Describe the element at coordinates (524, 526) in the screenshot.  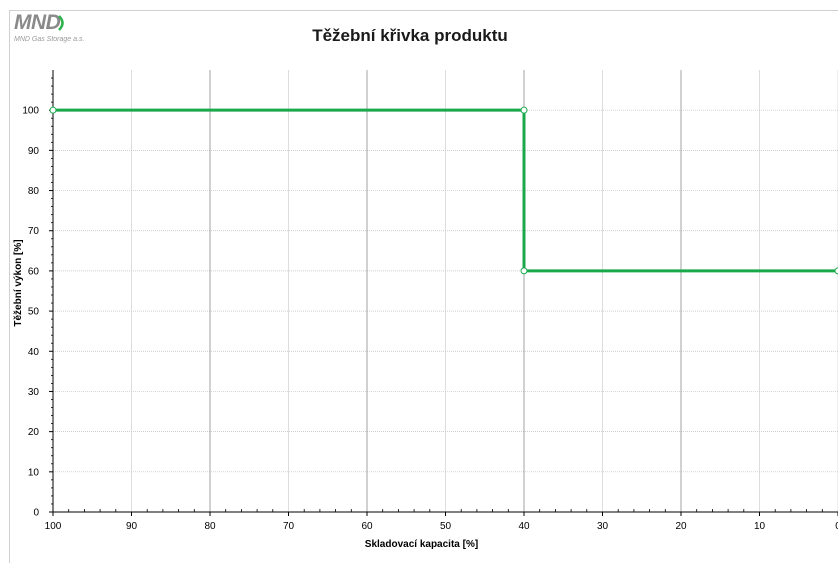
I see `x-tick-label: 40` at that location.